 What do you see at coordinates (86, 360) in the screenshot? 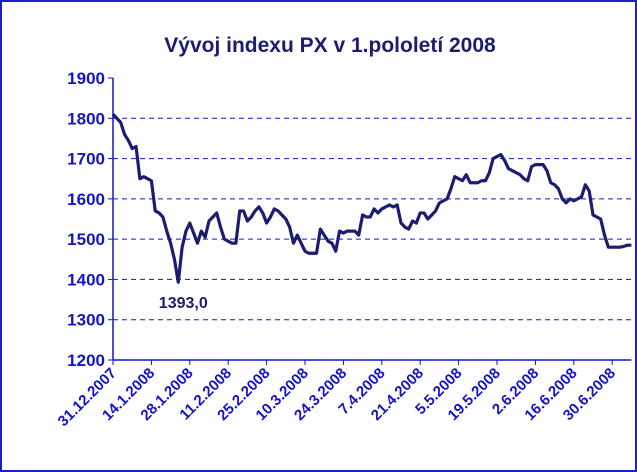
I see `y-tick-label: 1200` at bounding box center [86, 360].